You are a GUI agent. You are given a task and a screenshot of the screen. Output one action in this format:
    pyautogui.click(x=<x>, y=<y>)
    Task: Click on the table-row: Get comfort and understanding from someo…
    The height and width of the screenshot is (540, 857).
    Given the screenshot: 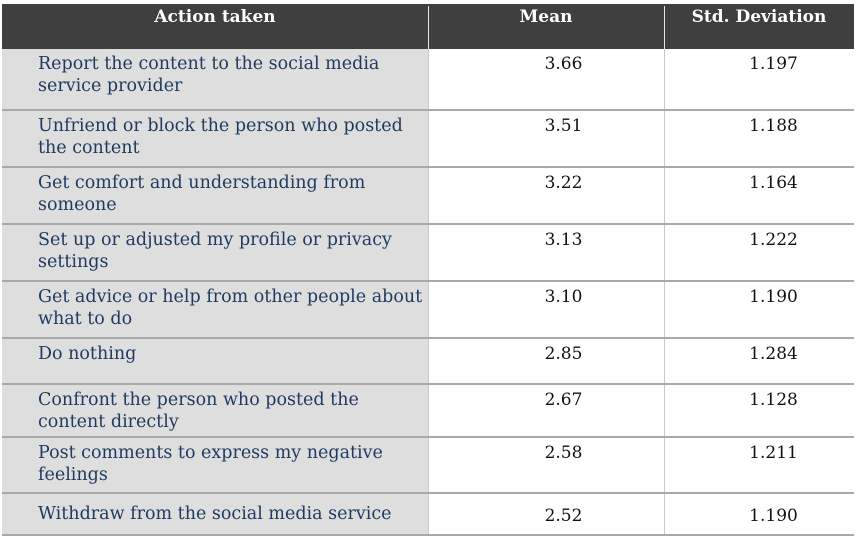 What is the action you would take?
    pyautogui.click(x=428, y=195)
    